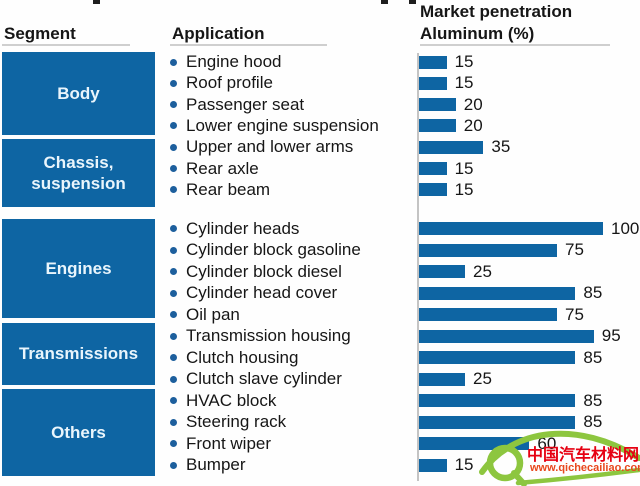  Describe the element at coordinates (228, 189) in the screenshot. I see `application-label: Rear beam` at that location.